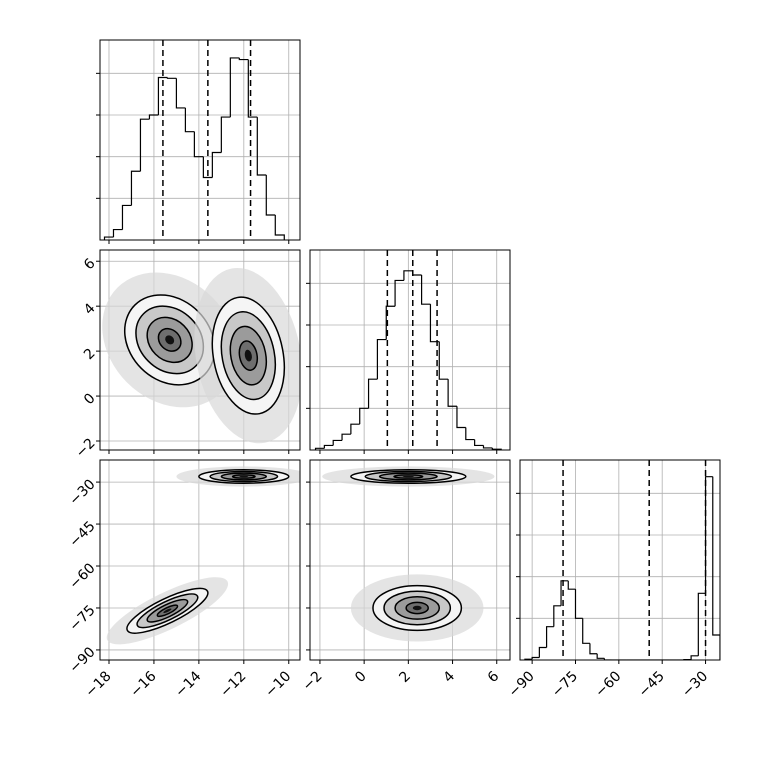 This screenshot has height=760, width=760. Describe the element at coordinates (143, 684) in the screenshot. I see `x-tick-label: −16` at that location.